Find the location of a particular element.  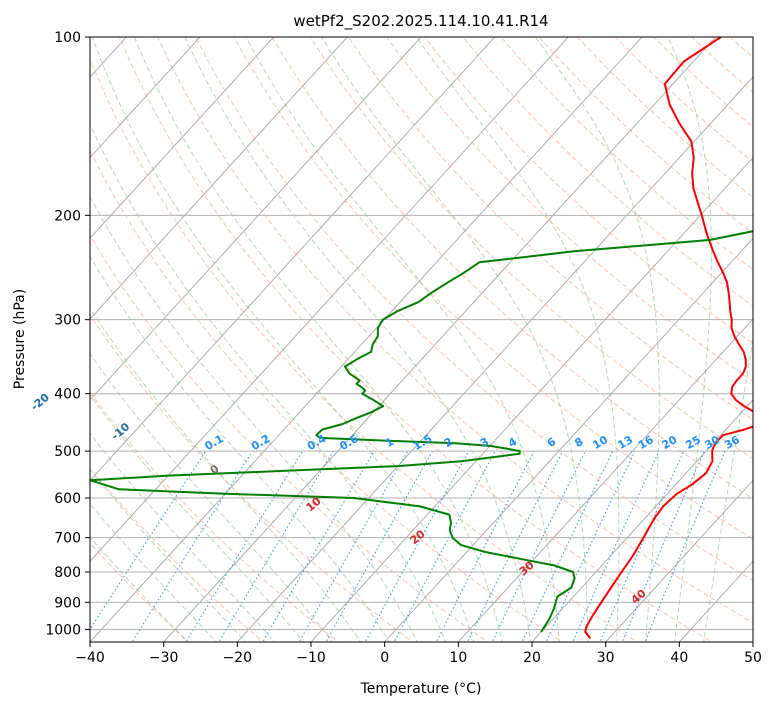

x-tick-label: 40 is located at coordinates (679, 658).